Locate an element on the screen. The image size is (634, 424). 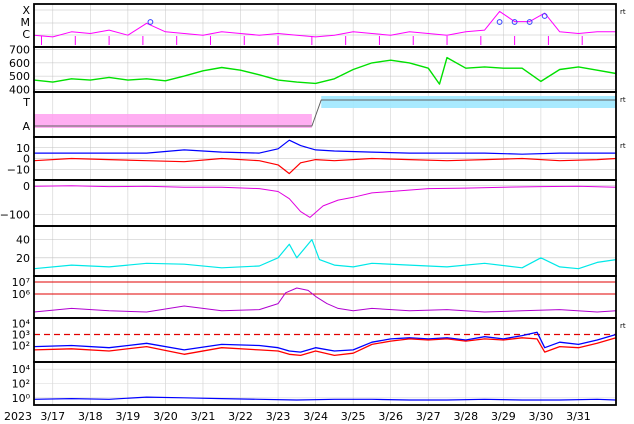
polarity-series-line is located at coordinates (325, 113).